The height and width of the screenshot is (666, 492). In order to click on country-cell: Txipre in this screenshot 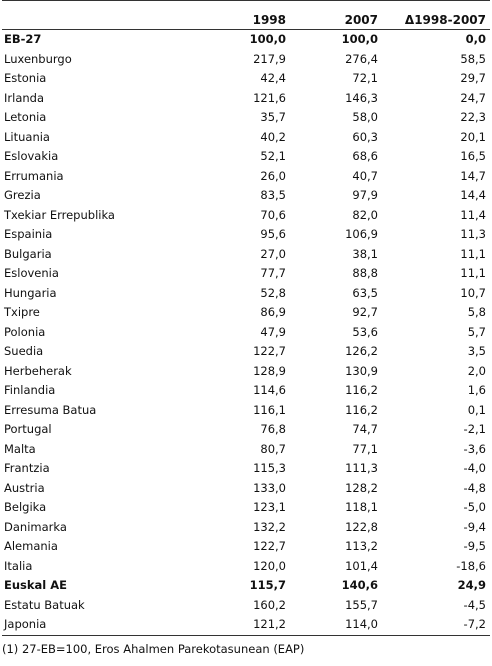, I will do `click(22, 312)`.